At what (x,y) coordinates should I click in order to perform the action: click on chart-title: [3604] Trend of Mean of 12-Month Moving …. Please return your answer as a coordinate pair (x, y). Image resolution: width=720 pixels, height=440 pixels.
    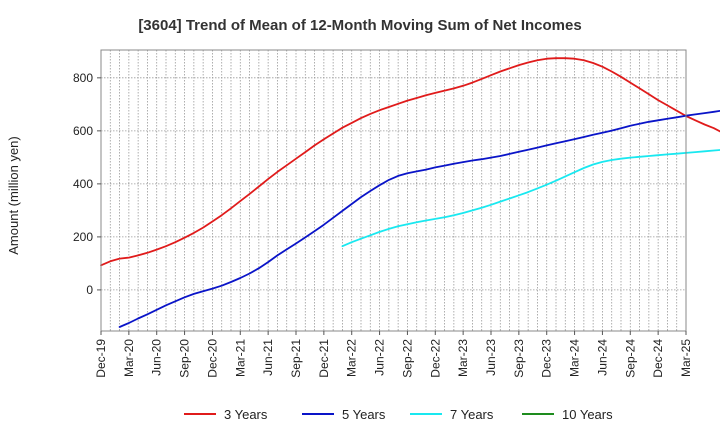
    Looking at the image, I should click on (359, 25).